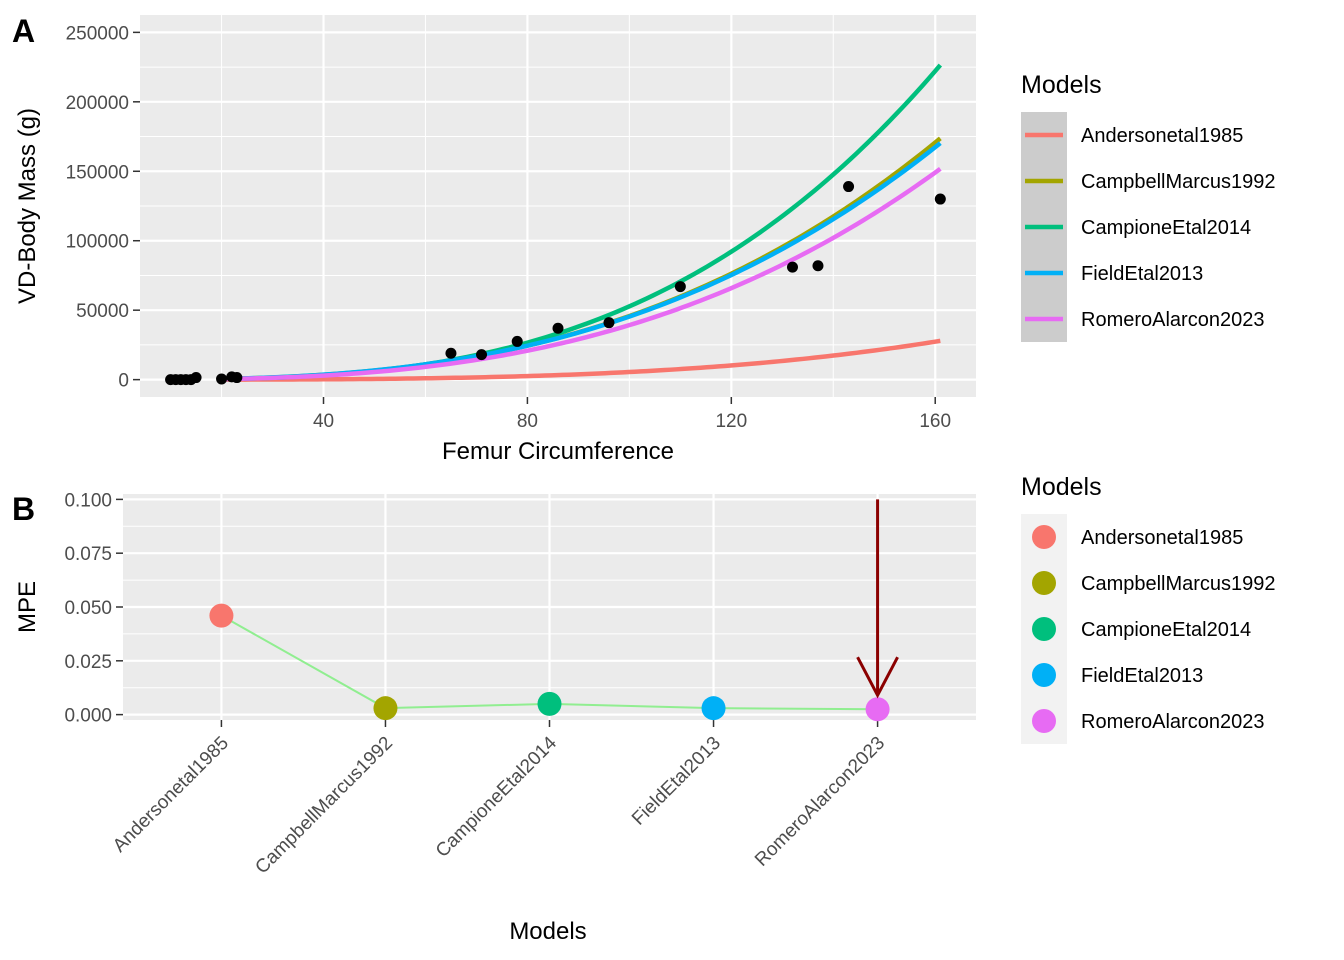 Image resolution: width=1344 pixels, height=960 pixels. What do you see at coordinates (103, 207) in the screenshot?
I see `panel-a-y-axis: 0 50000 100000 150000 200000 250000` at bounding box center [103, 207].